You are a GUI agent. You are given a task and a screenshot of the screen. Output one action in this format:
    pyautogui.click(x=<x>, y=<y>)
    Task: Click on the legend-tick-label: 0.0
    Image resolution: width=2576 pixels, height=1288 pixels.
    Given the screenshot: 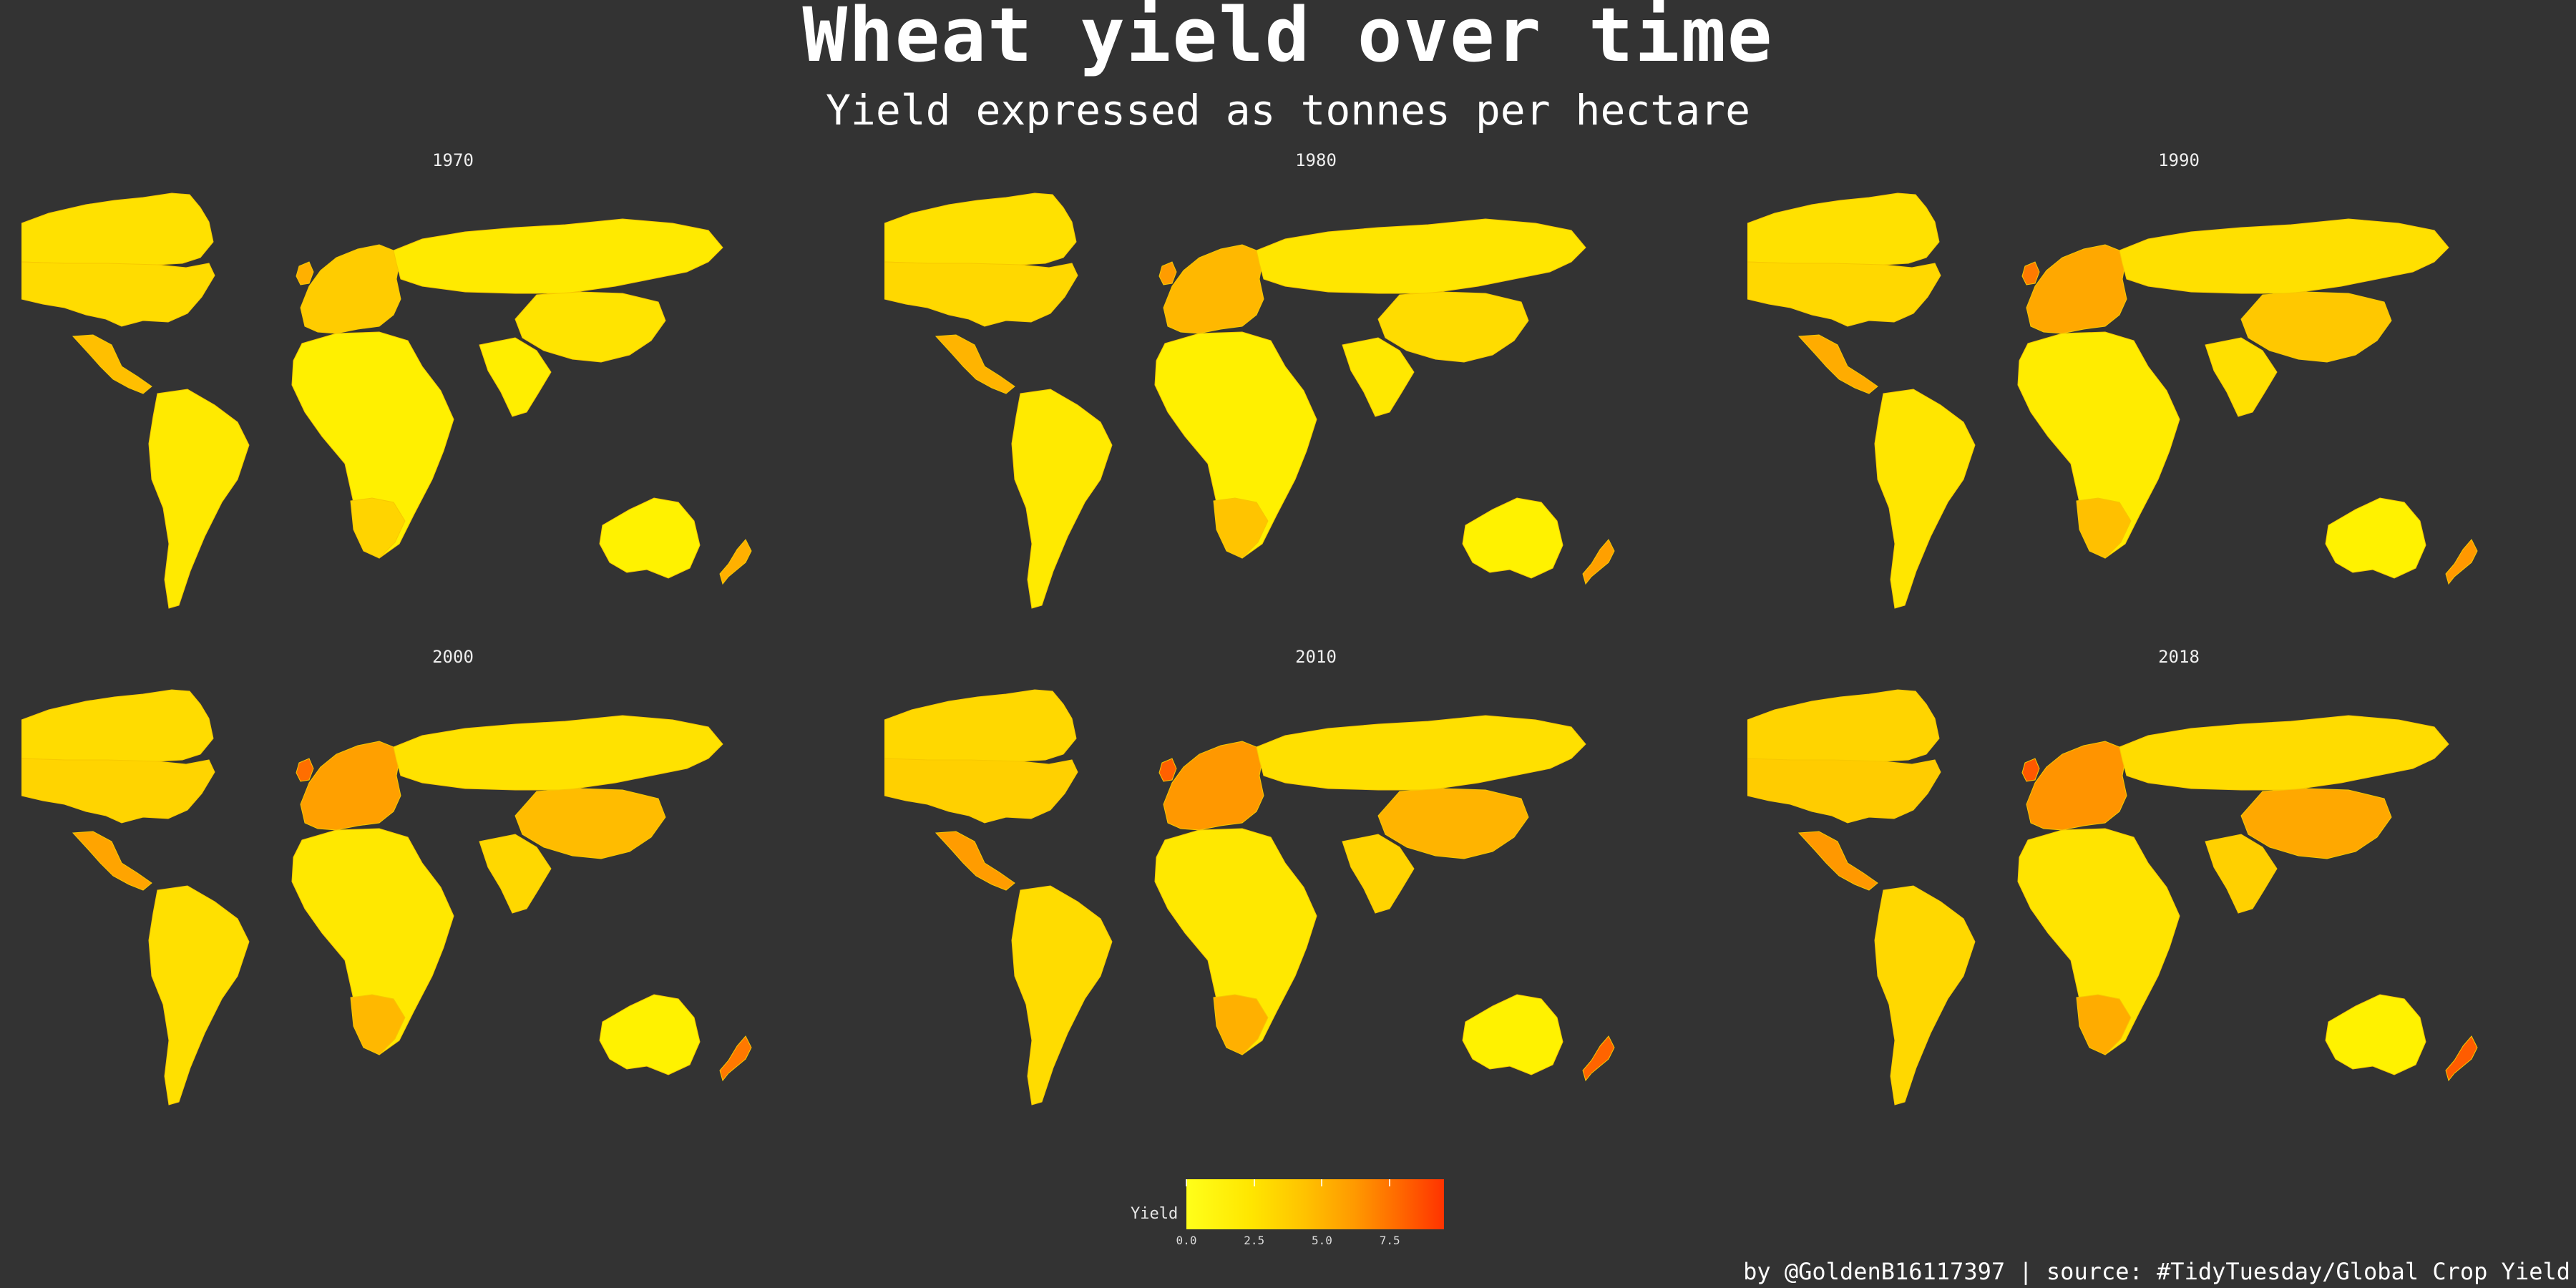 What is the action you would take?
    pyautogui.click(x=1186, y=1240)
    